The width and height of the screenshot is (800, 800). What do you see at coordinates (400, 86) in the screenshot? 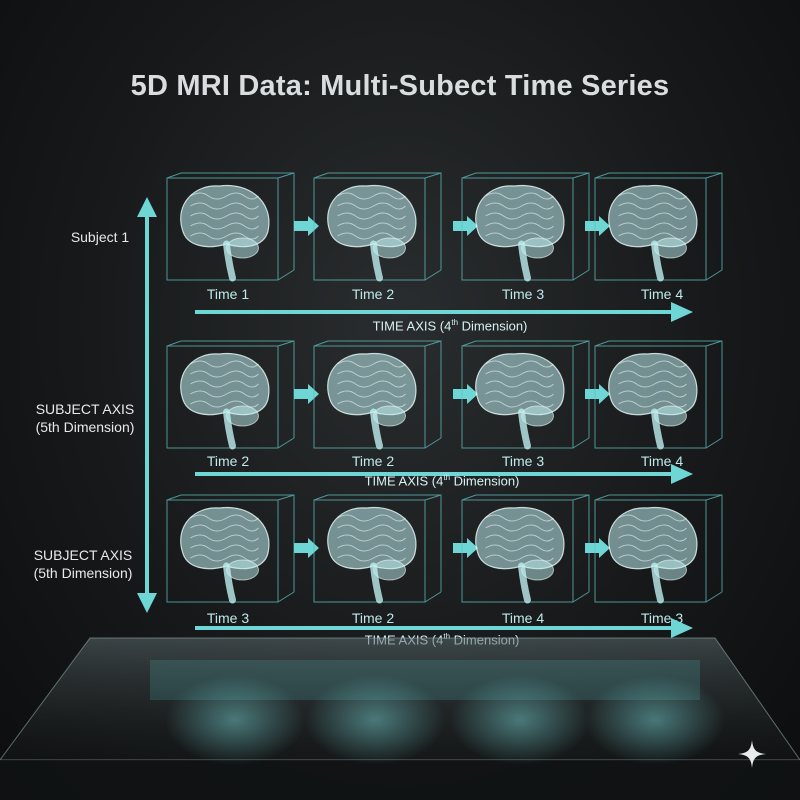
I see `page-title: 5D MRI Data: Multi-Subect Time Series` at bounding box center [400, 86].